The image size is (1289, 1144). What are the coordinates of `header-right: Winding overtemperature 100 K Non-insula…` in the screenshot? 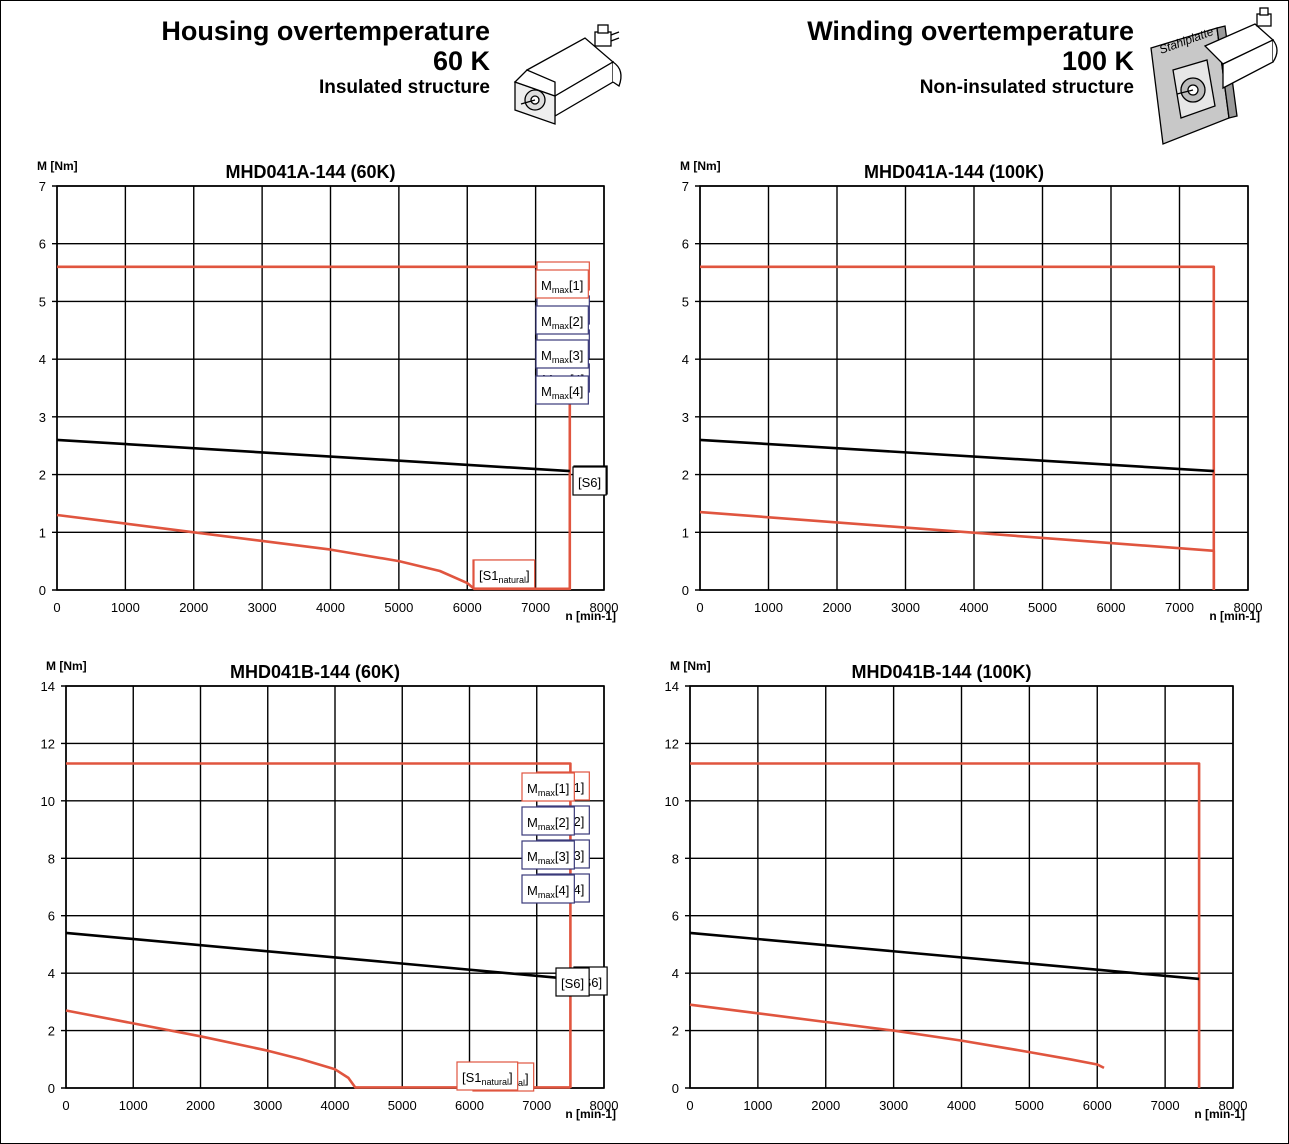 It's located at (917, 58).